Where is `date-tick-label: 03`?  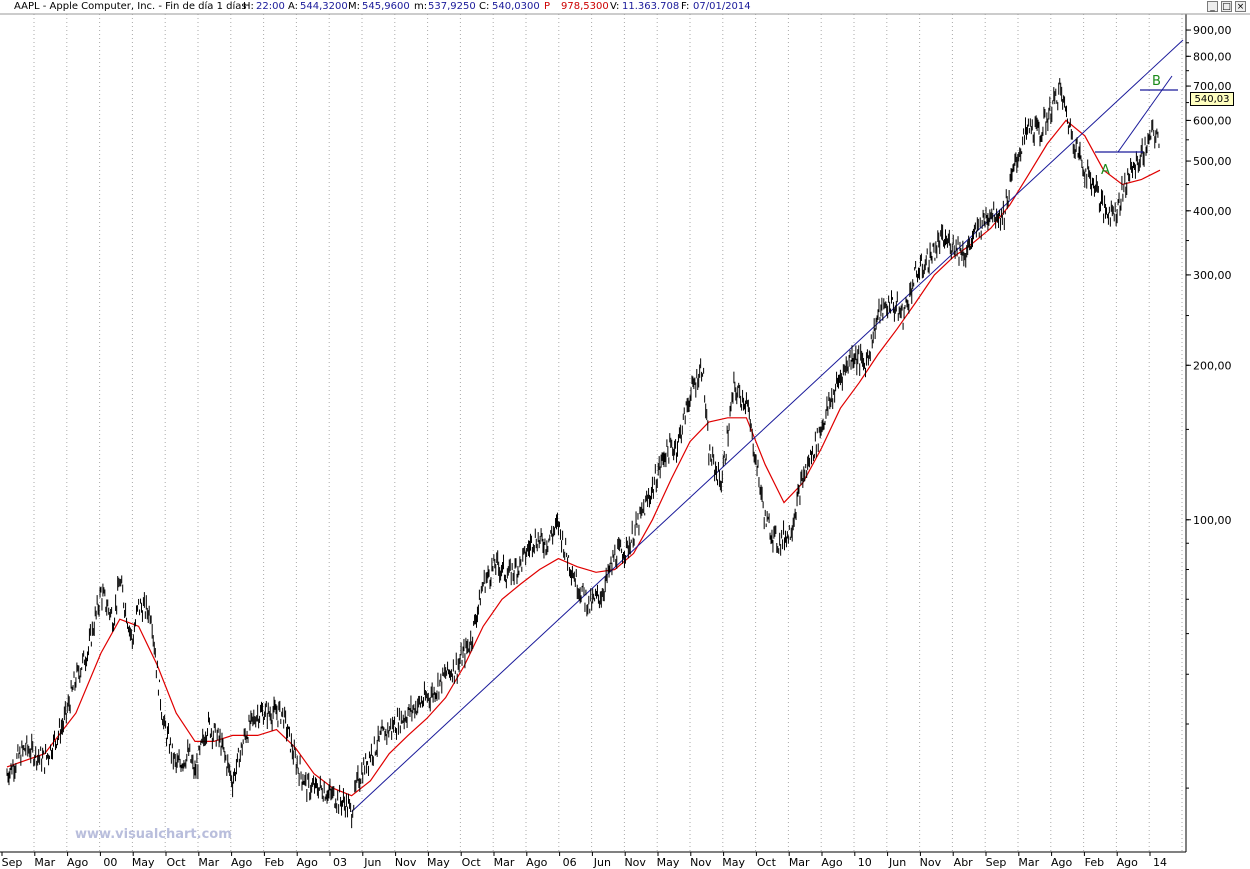
date-tick-label: 03 is located at coordinates (340, 862).